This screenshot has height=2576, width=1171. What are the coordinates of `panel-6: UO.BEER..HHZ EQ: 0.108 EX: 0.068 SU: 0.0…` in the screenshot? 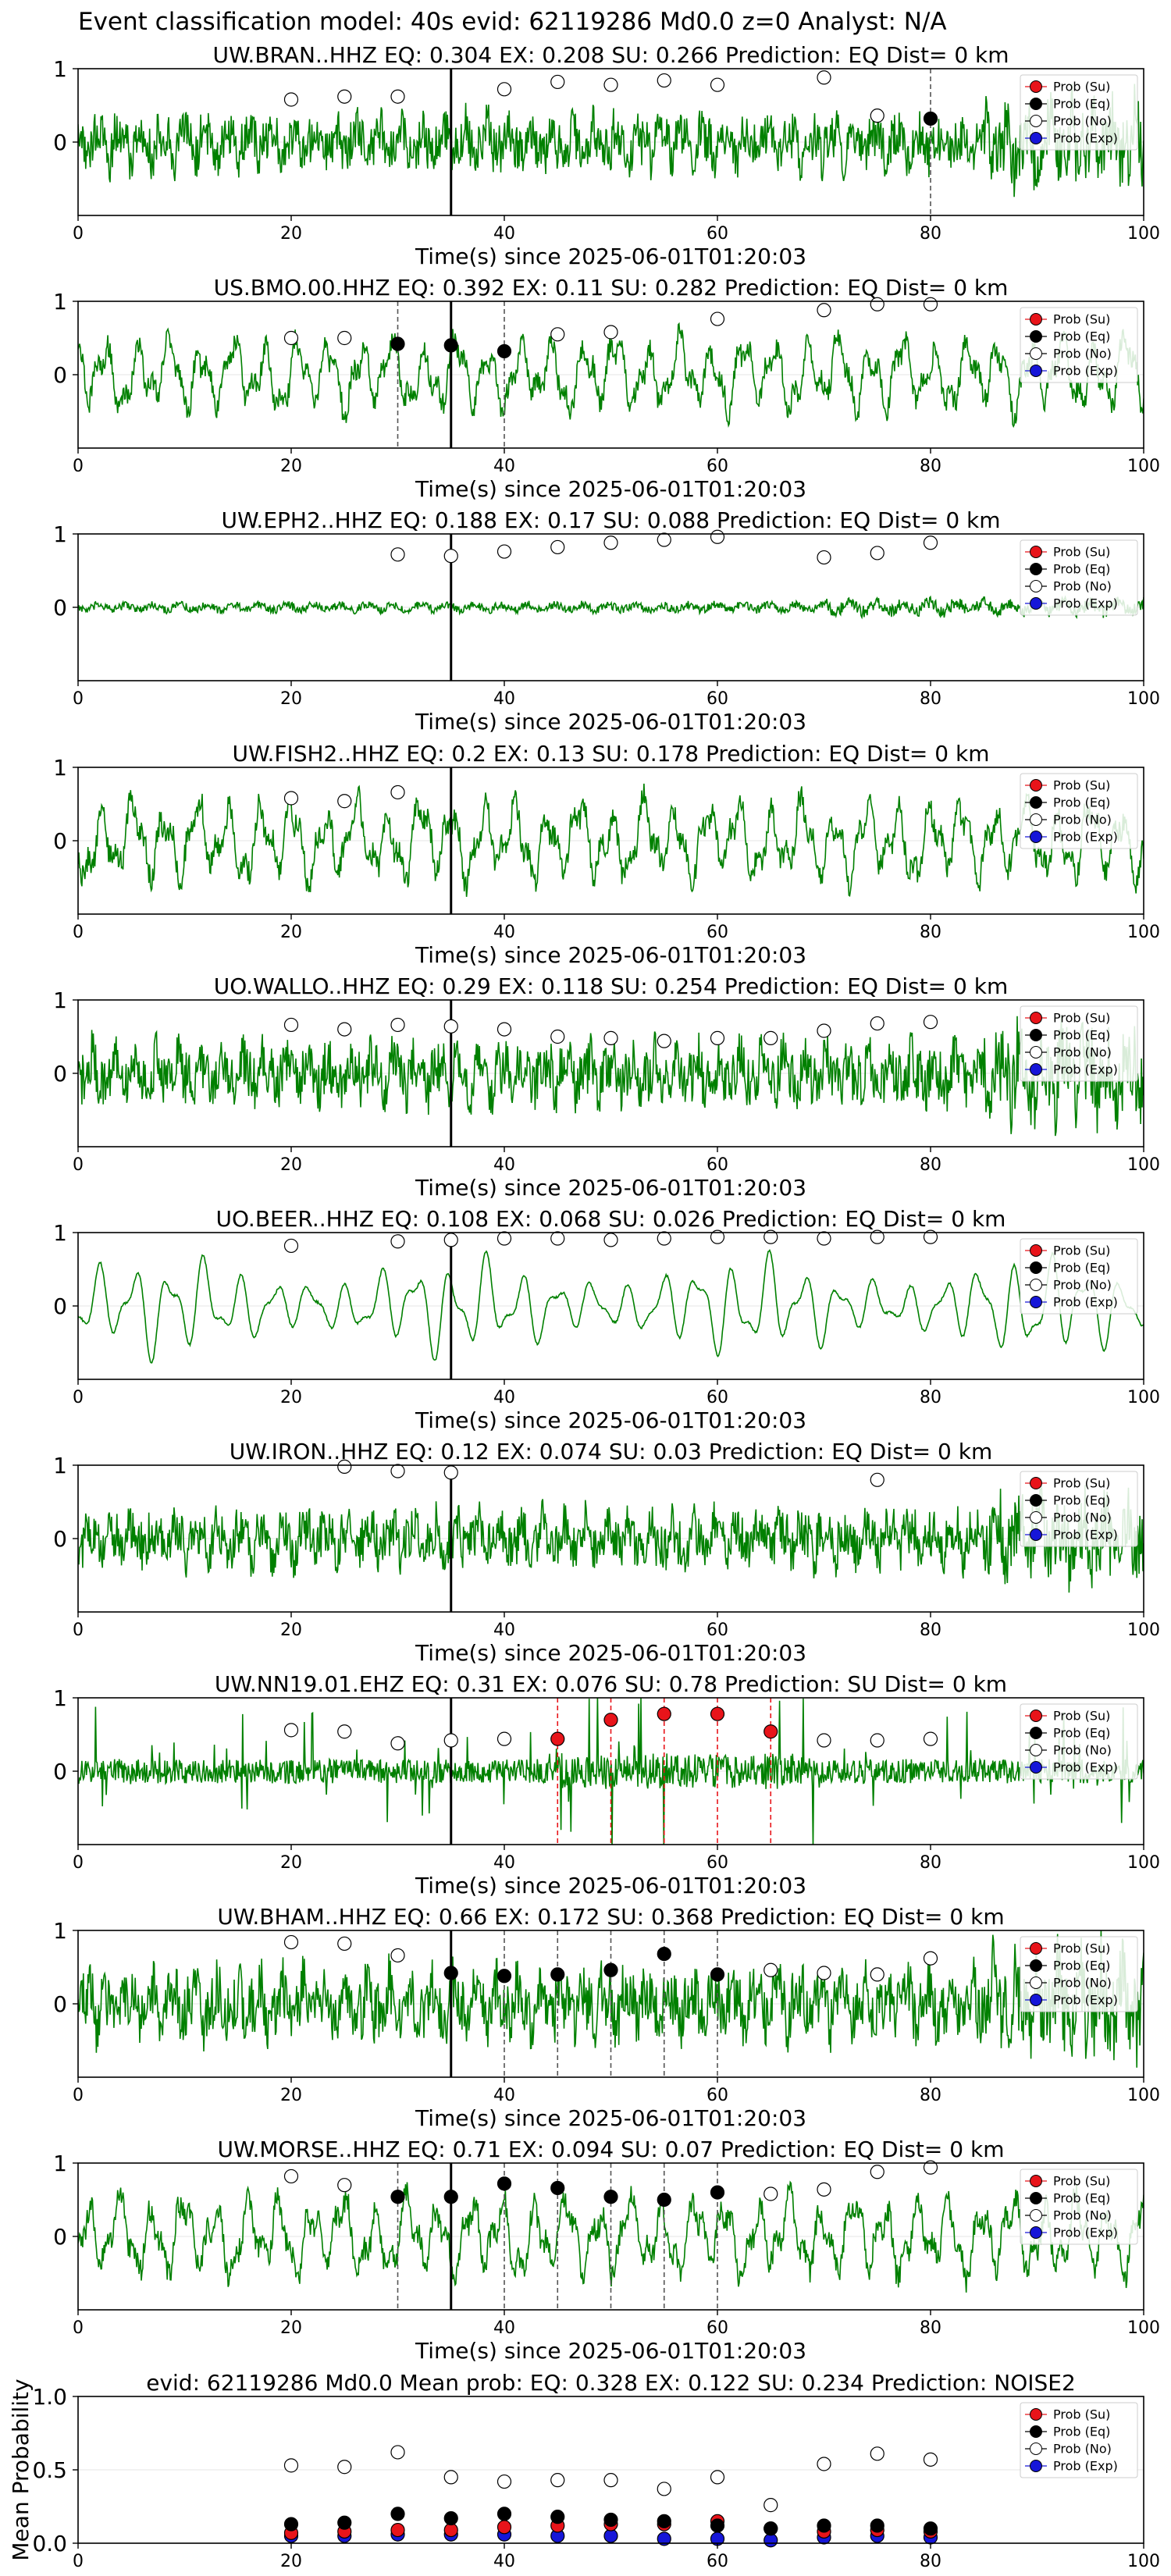 It's located at (606, 1319).